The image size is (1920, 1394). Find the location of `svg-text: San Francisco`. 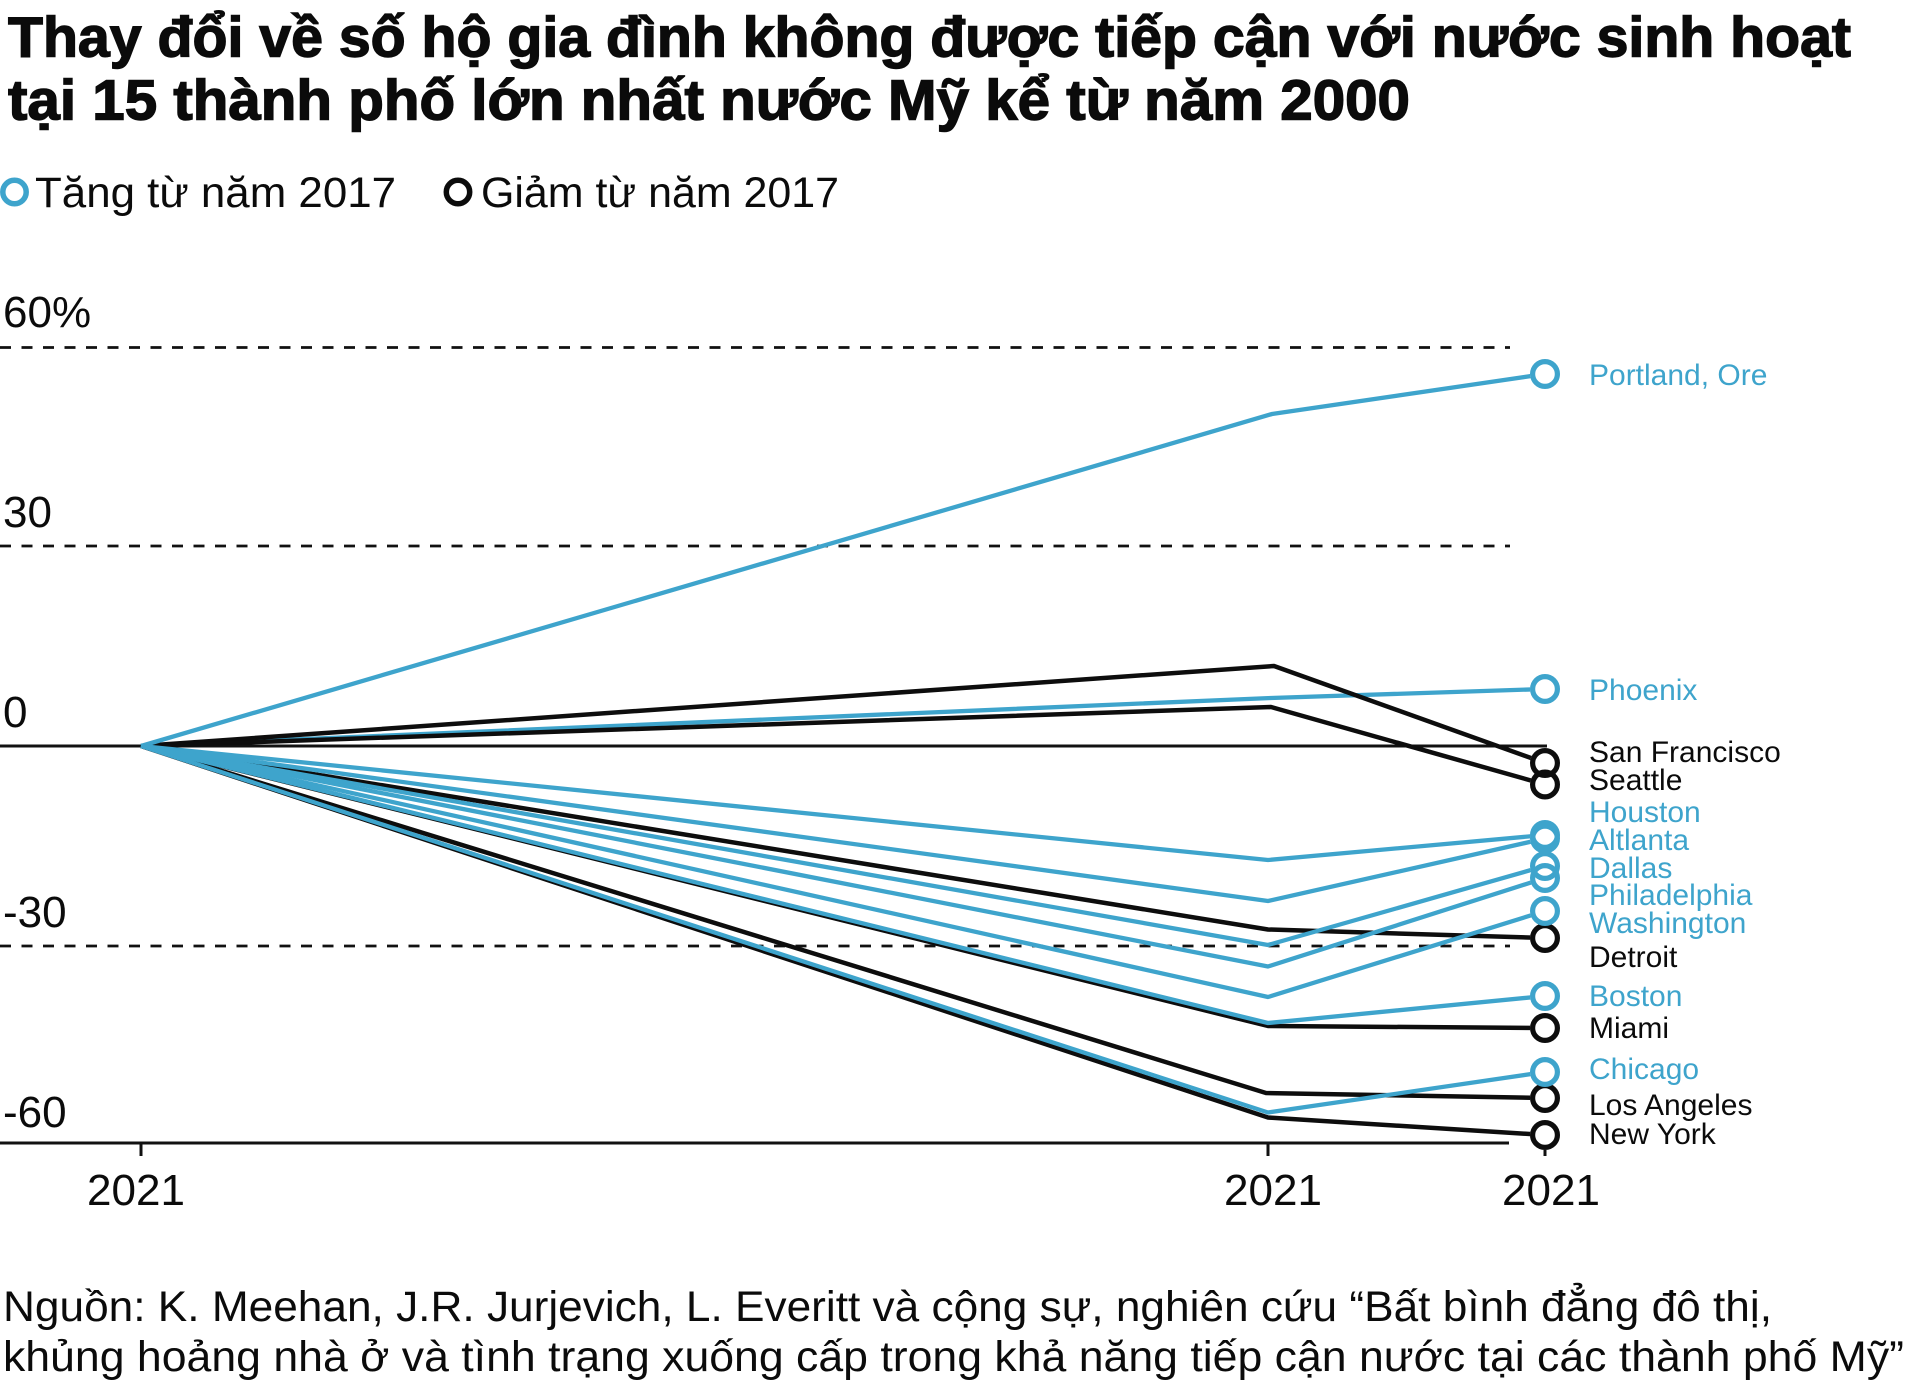

svg-text: San Francisco is located at coordinates (1685, 752).